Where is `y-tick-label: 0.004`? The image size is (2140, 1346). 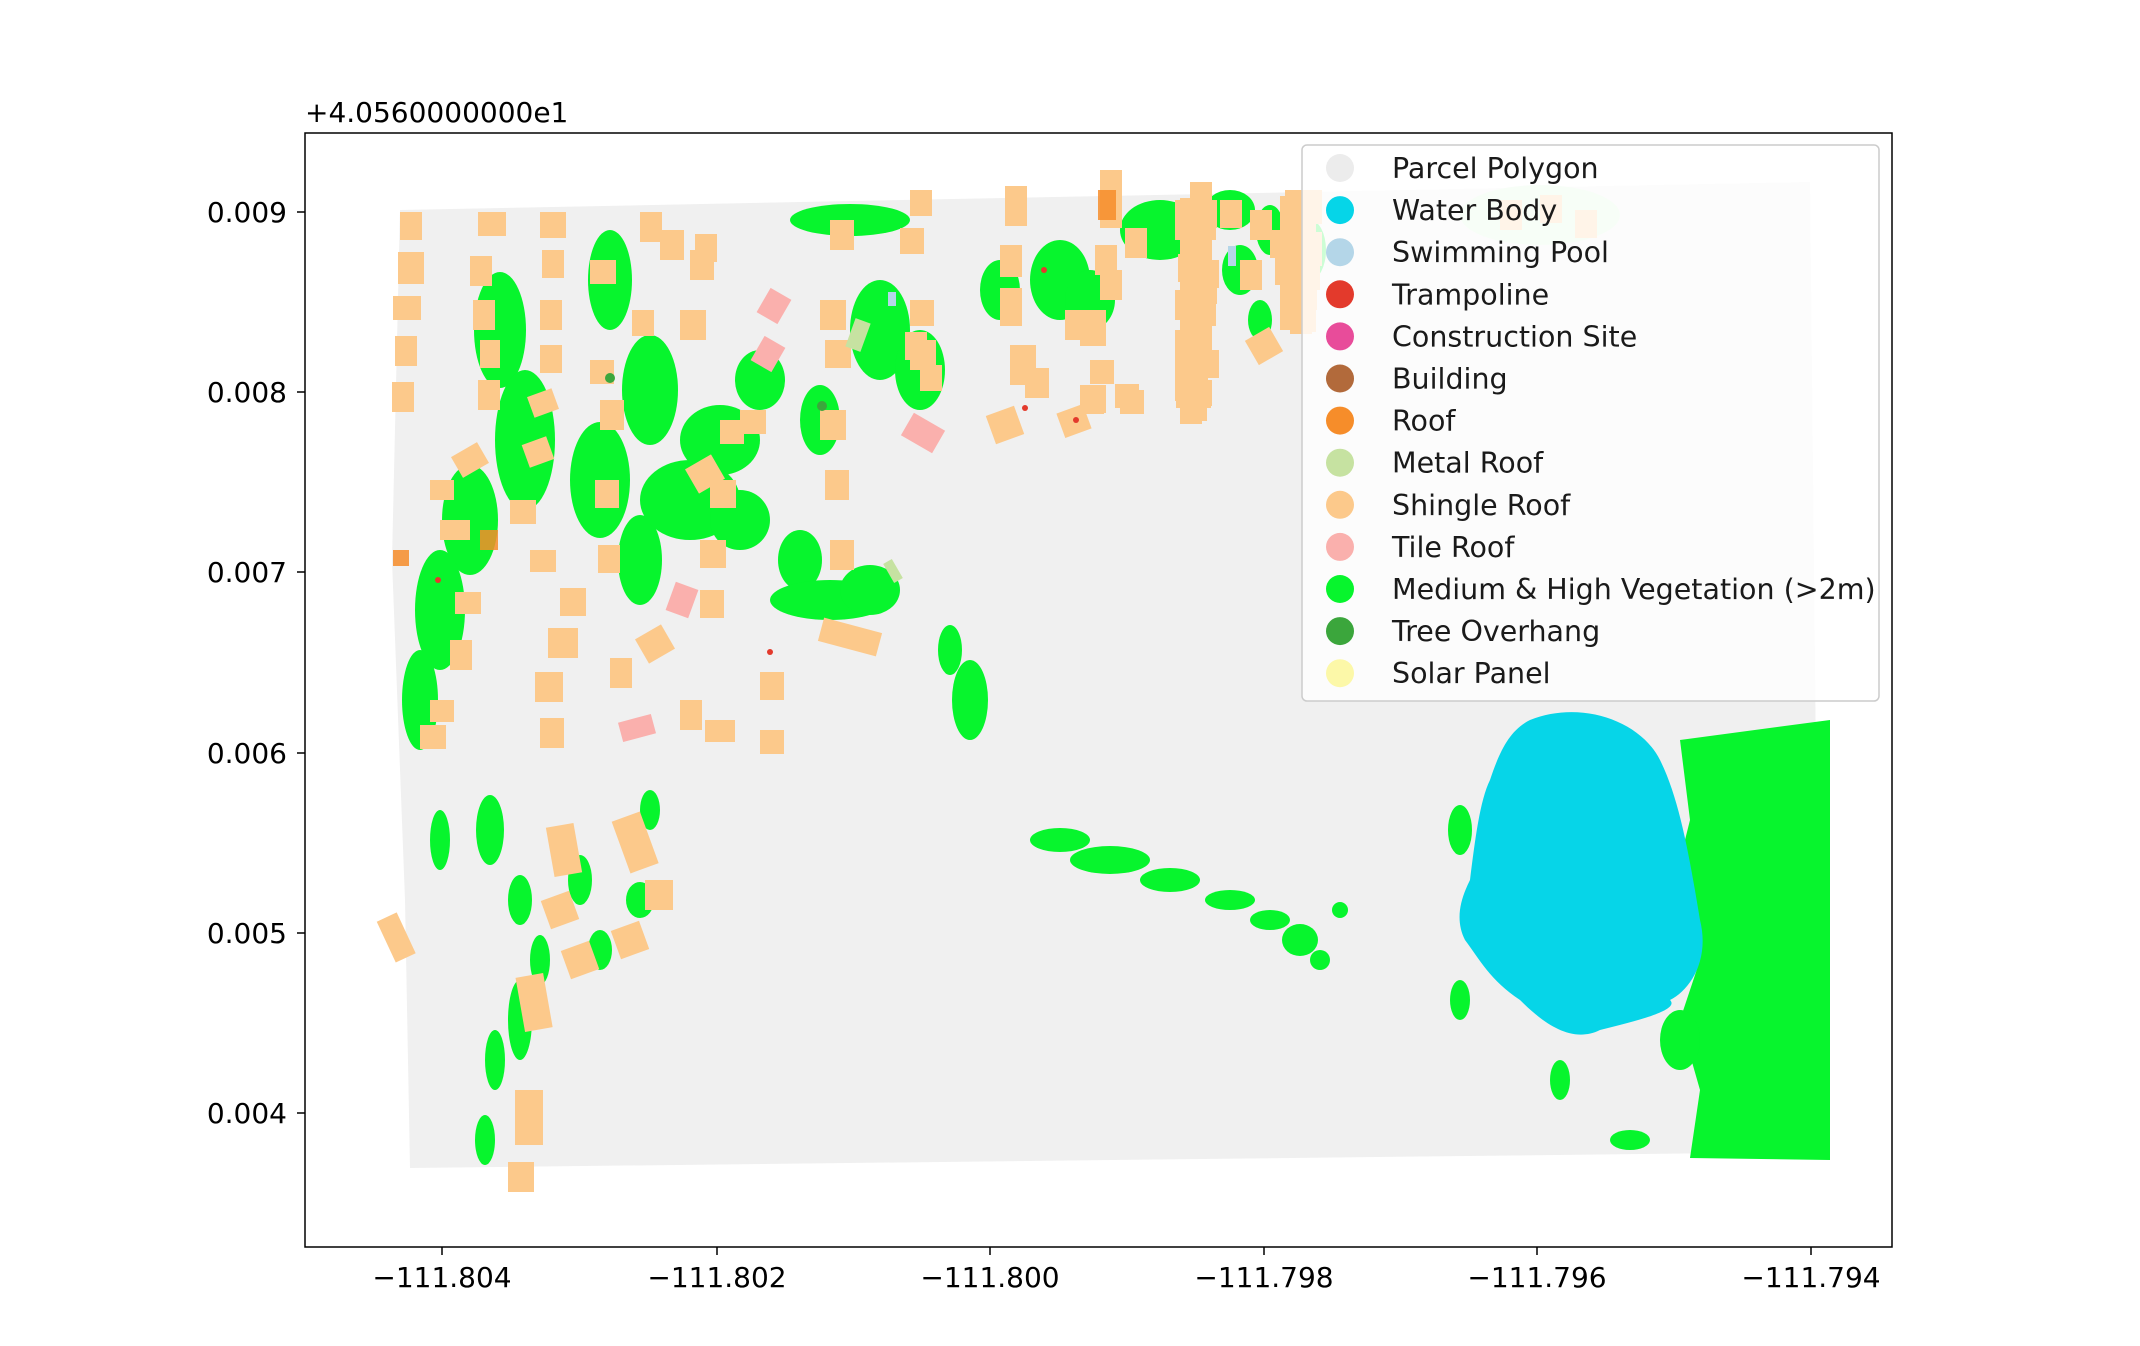
y-tick-label: 0.004 is located at coordinates (247, 1113).